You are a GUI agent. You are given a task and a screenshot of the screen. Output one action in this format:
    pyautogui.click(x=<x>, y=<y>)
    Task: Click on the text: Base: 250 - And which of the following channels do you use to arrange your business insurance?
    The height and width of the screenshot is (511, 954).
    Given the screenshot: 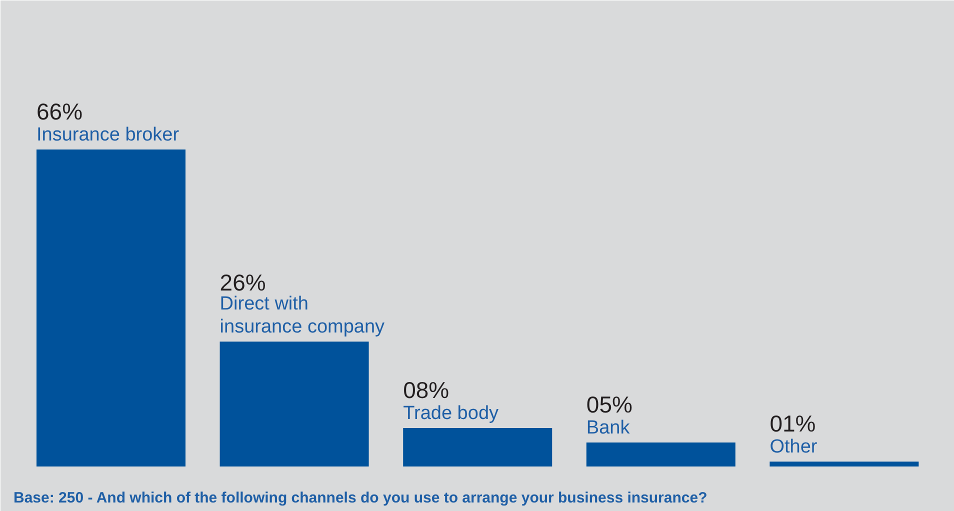 What is the action you would take?
    pyautogui.click(x=361, y=498)
    